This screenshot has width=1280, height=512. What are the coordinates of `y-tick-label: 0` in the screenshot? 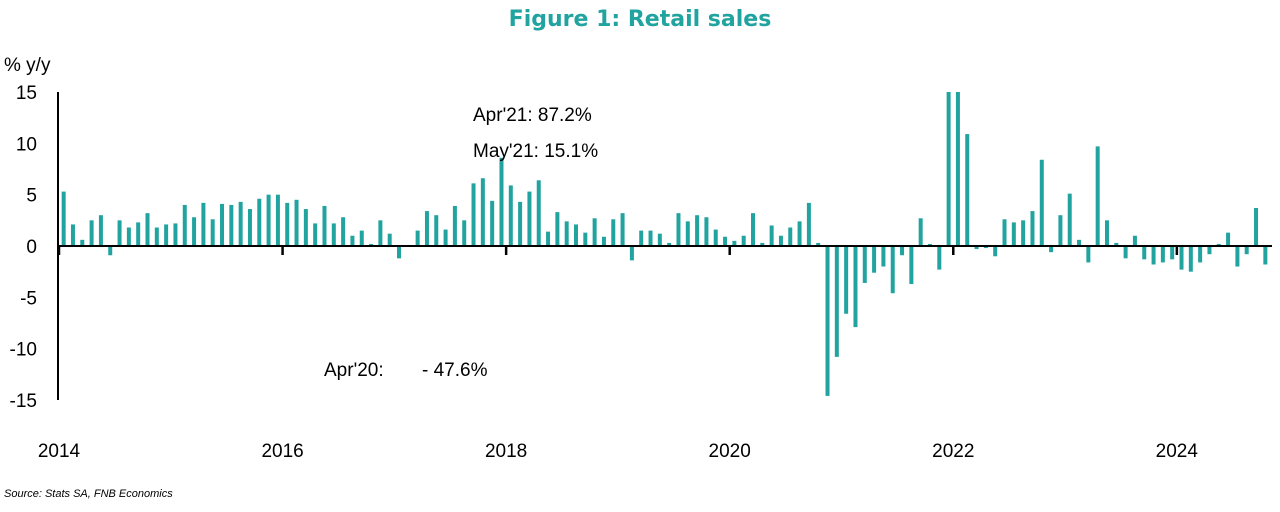 It's located at (31, 247).